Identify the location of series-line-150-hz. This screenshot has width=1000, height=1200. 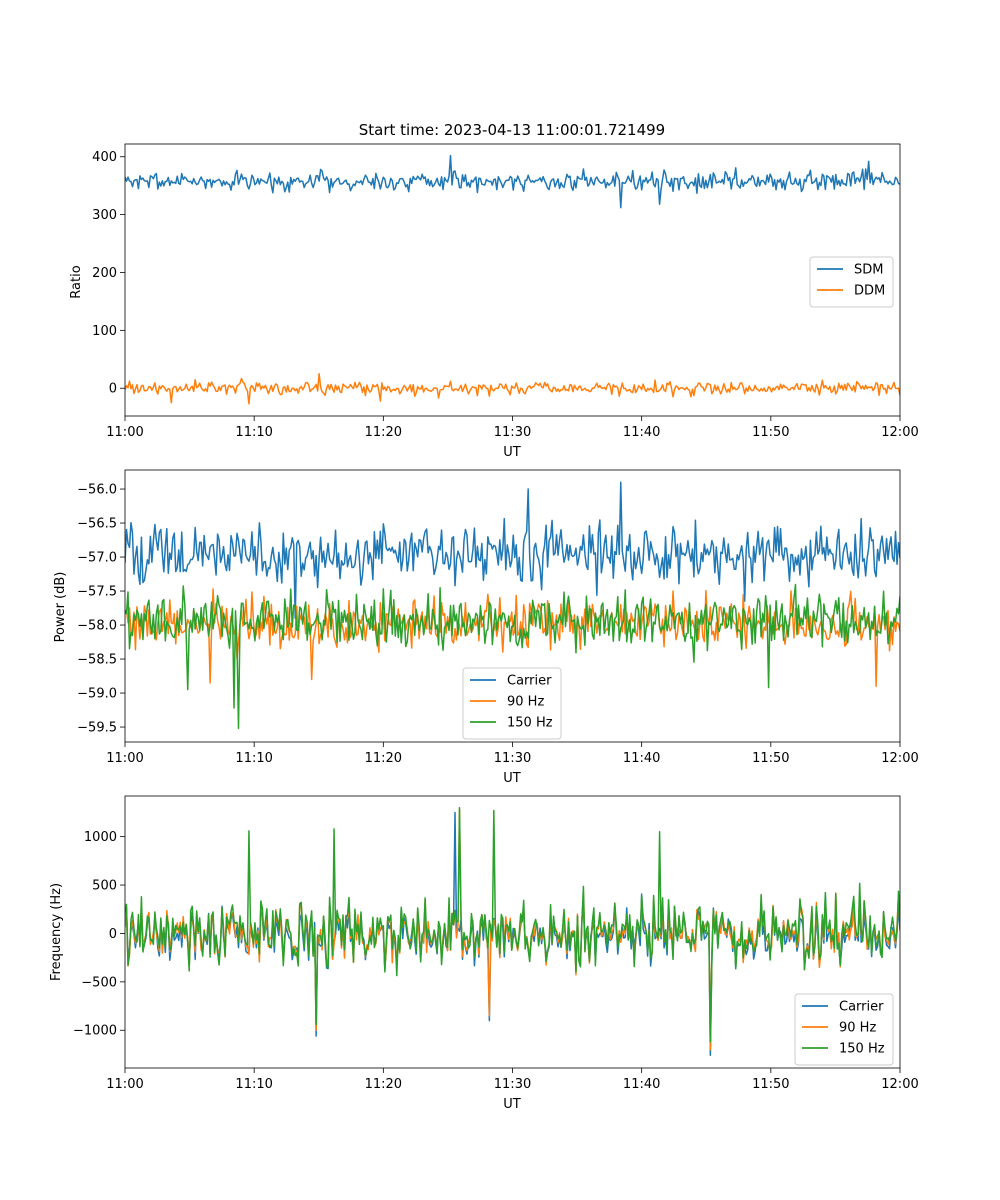
(512, 656).